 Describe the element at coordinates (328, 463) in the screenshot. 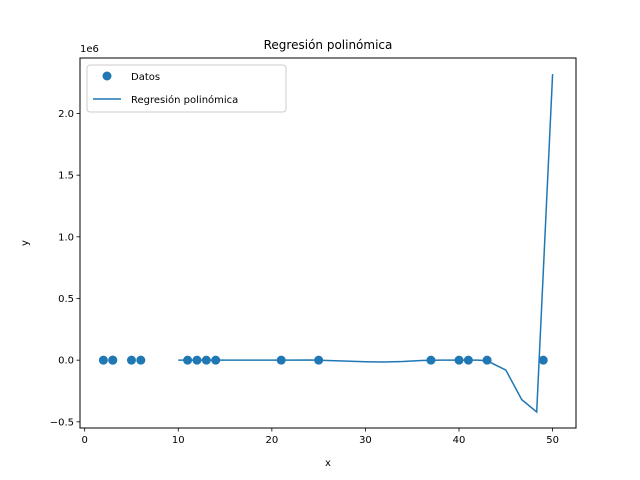

I see `x-axis-label: x` at that location.